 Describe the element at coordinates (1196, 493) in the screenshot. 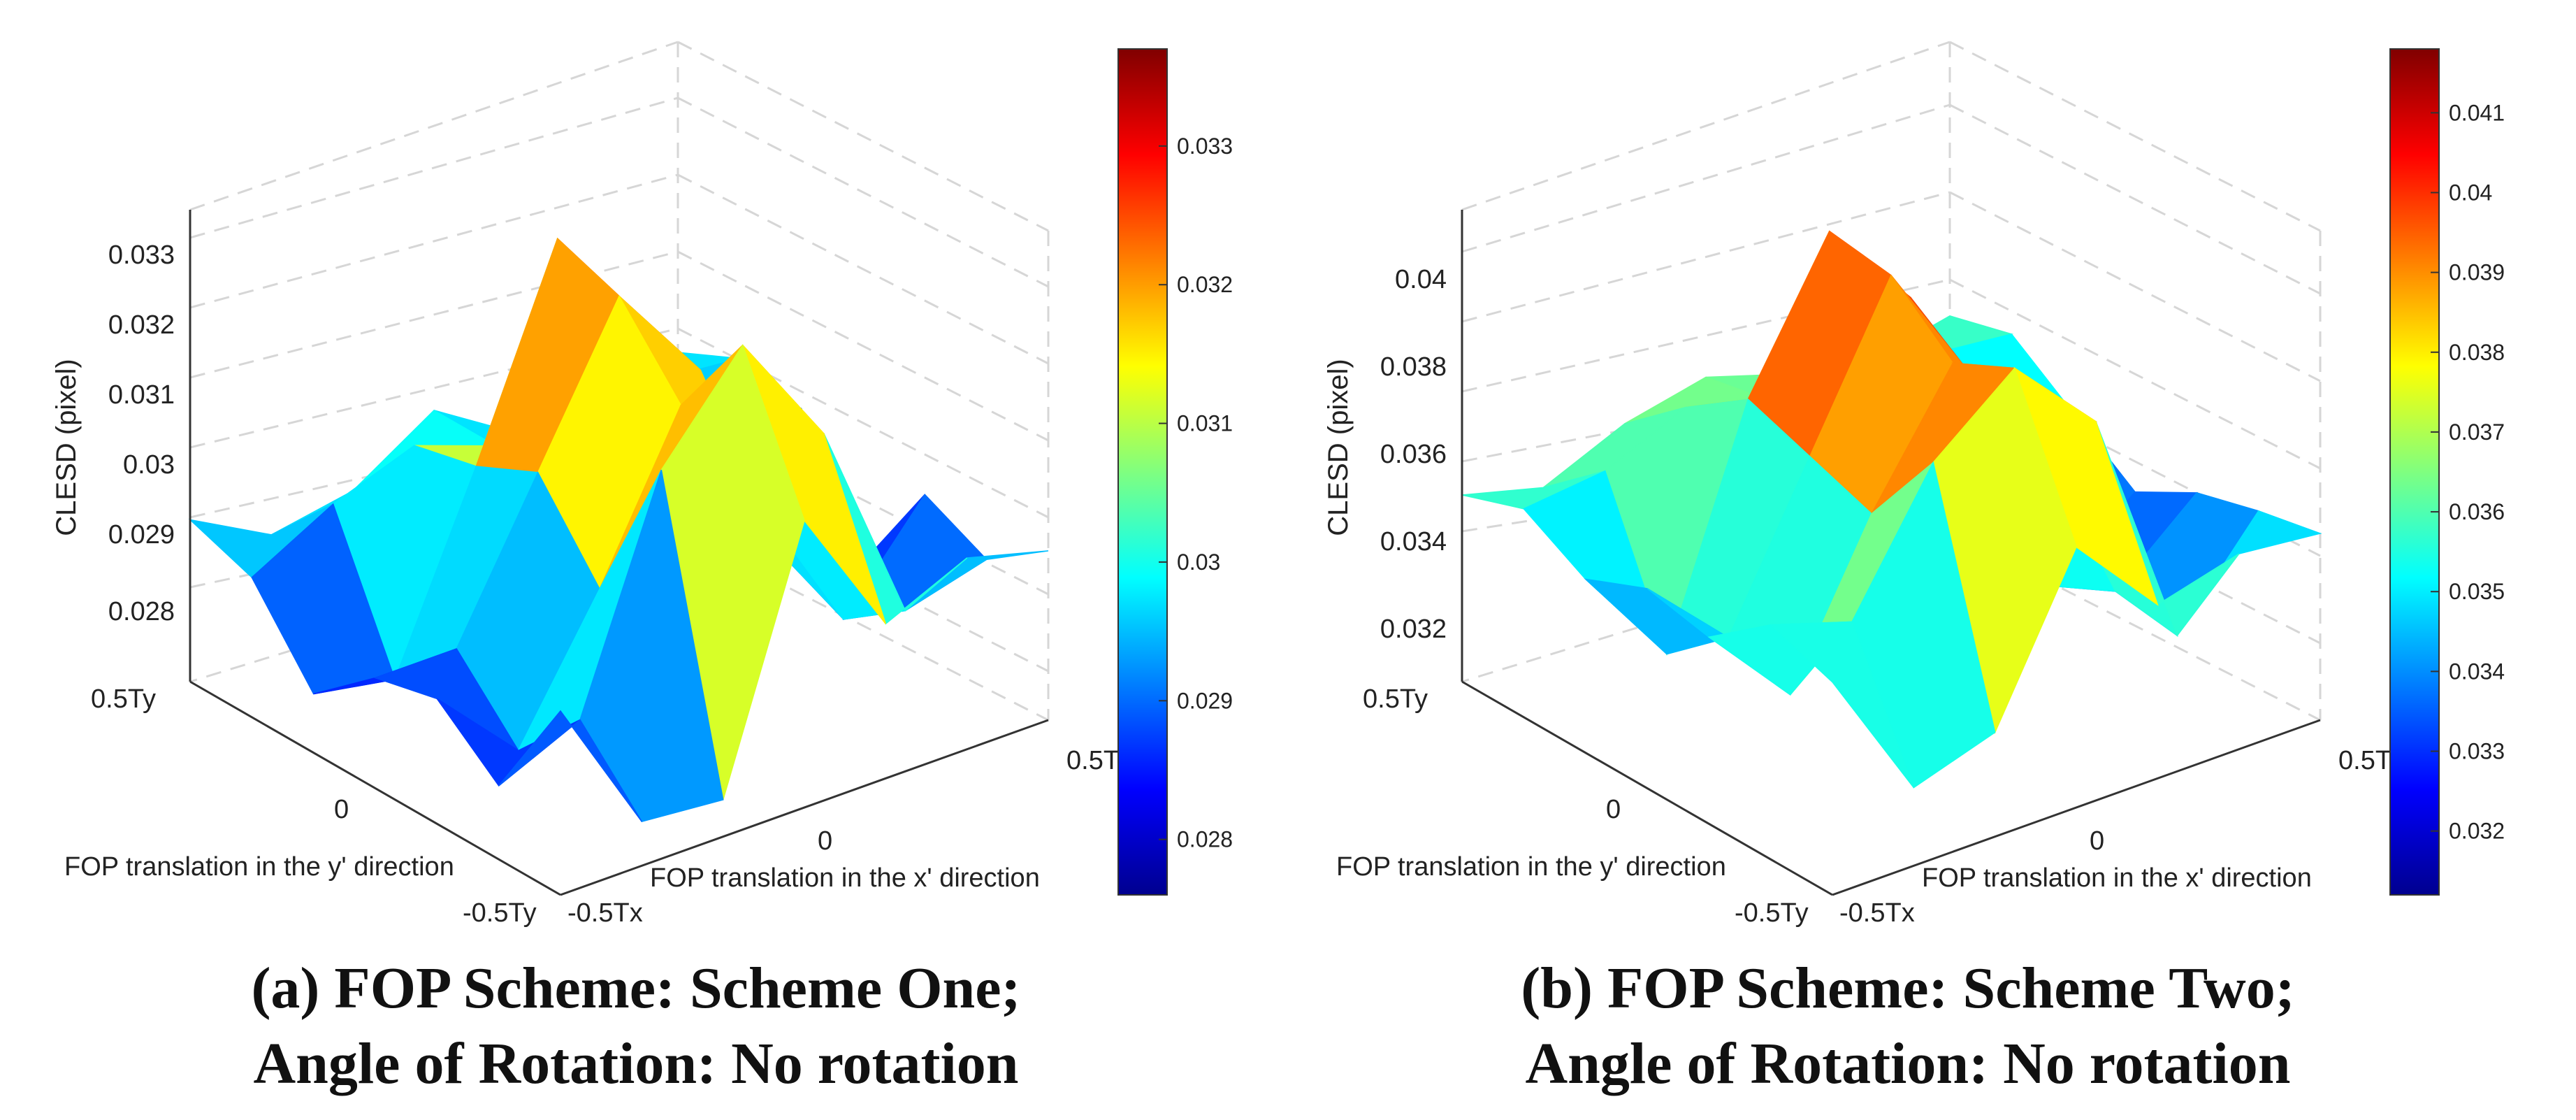

I see `panel-a-colorbar-ticks: 0.028 0.029 0.03 0.031 0.032 0.033` at that location.